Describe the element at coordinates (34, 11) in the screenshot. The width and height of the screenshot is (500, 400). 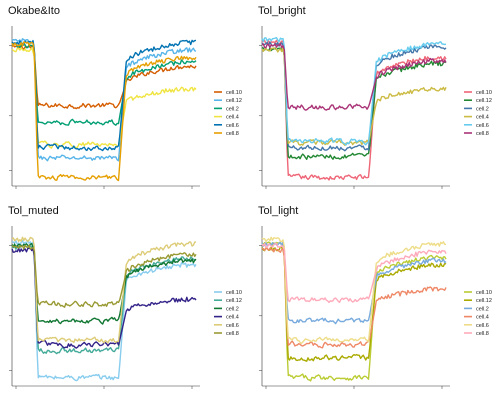
I see `panel-title: Okabe&Ito` at that location.